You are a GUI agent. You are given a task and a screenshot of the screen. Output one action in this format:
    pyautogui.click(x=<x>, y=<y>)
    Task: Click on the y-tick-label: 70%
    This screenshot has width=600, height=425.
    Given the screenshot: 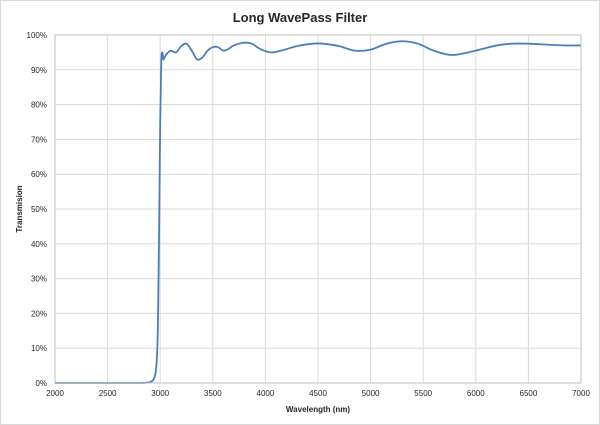 What is the action you would take?
    pyautogui.click(x=39, y=139)
    